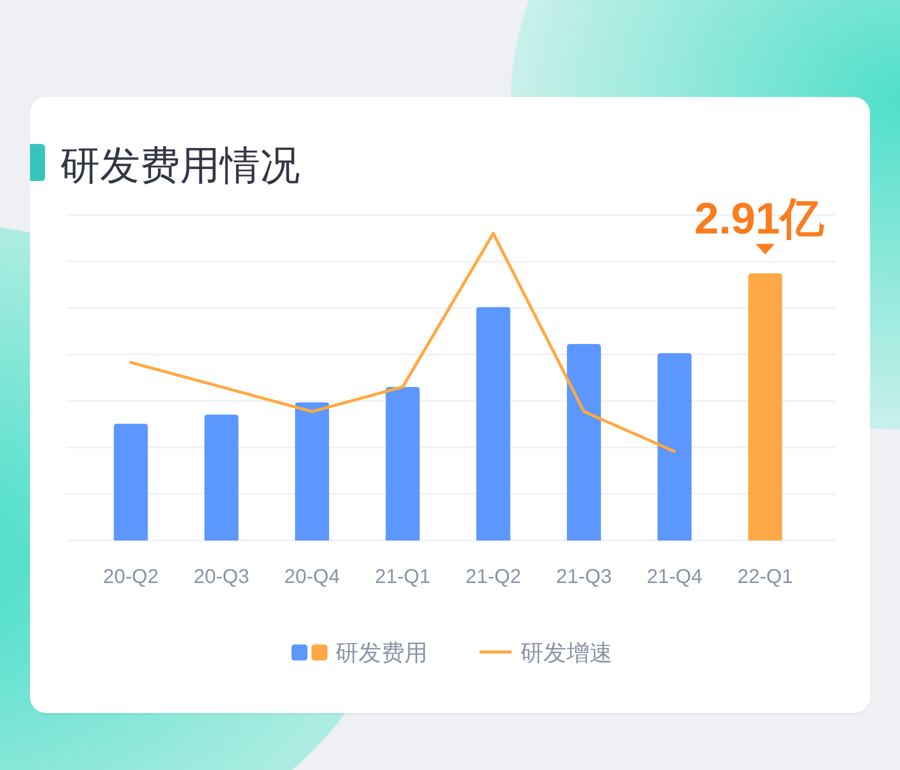 The width and height of the screenshot is (900, 770). What do you see at coordinates (382, 653) in the screenshot?
I see `legend-label: 研发费用` at bounding box center [382, 653].